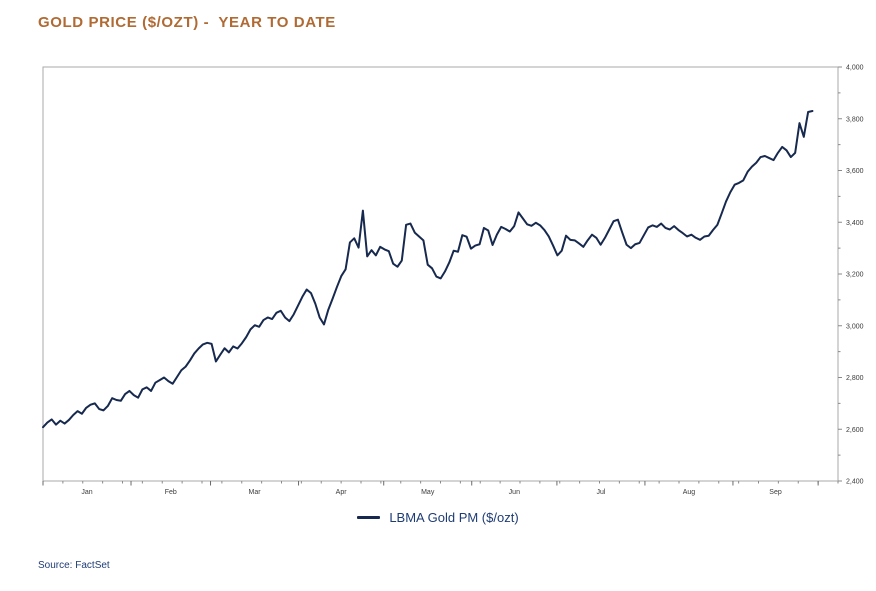 The width and height of the screenshot is (876, 591). I want to click on y-axis-label: 3,000, so click(855, 326).